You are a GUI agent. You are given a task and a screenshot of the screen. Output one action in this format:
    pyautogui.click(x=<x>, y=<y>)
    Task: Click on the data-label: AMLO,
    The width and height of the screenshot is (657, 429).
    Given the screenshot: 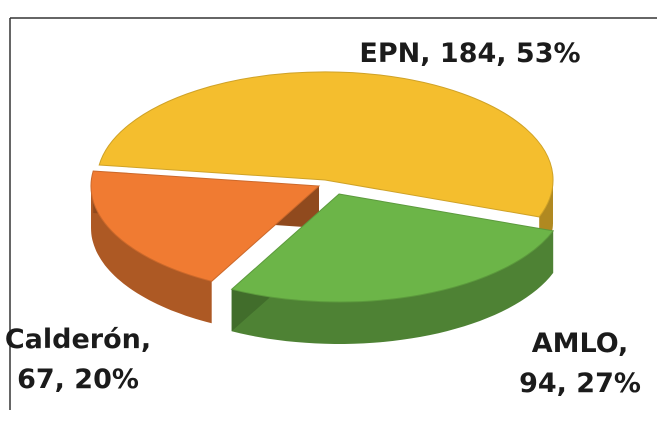 What is the action you would take?
    pyautogui.click(x=580, y=343)
    